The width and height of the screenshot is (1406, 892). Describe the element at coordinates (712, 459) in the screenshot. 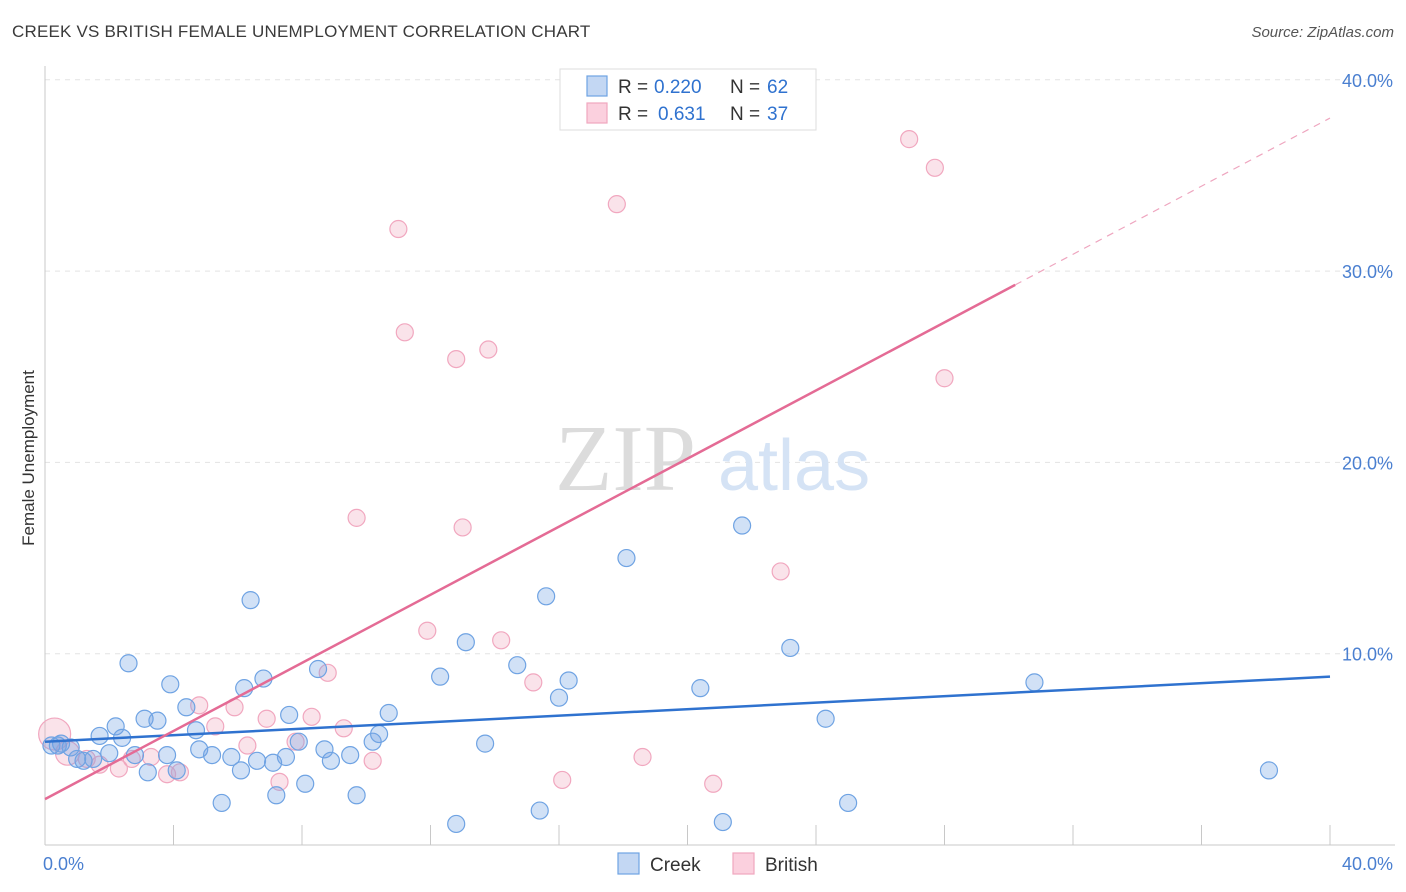

I see `watermark: ZIP atlas` at that location.